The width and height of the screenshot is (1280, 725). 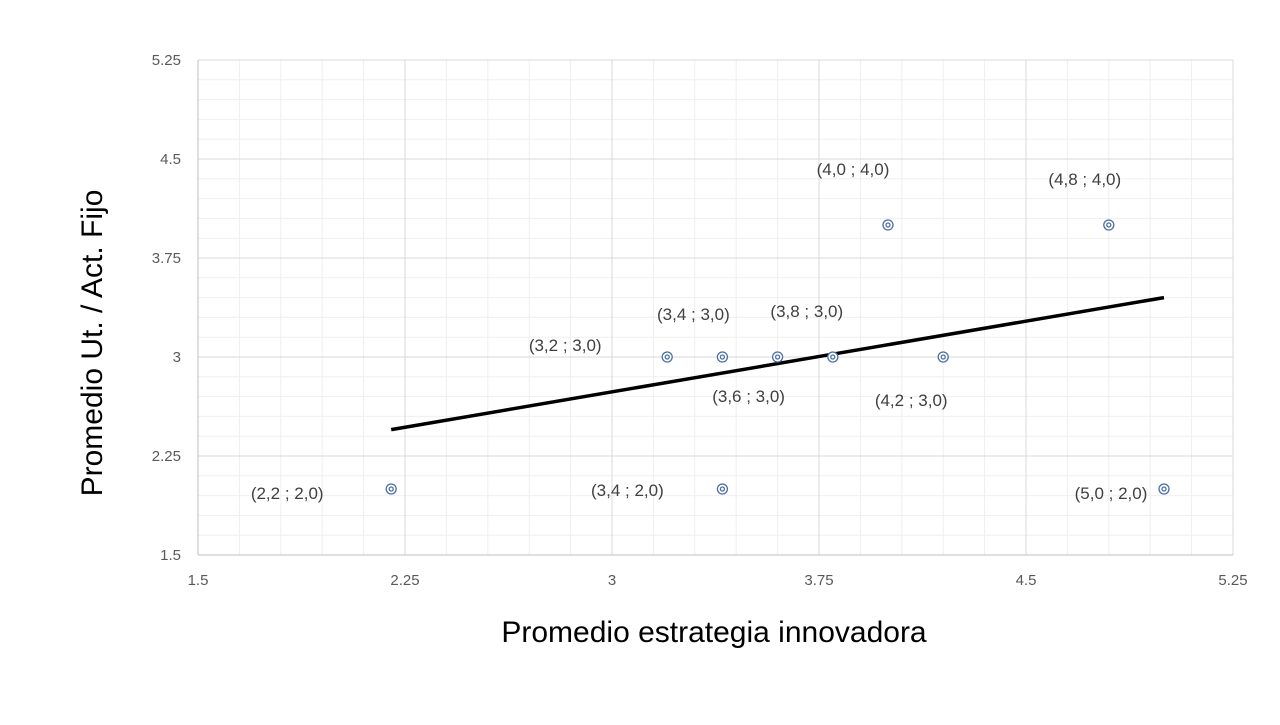 What do you see at coordinates (404, 580) in the screenshot?
I see `x-tick-label: 2.25` at bounding box center [404, 580].